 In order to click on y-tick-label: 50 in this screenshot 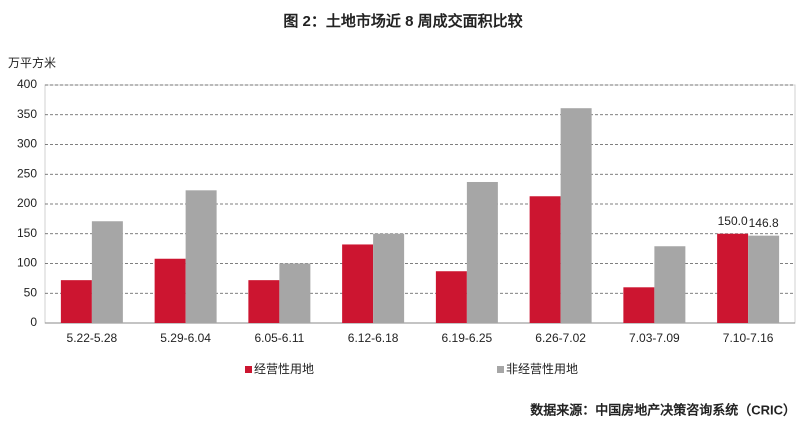, I will do `click(31, 292)`.